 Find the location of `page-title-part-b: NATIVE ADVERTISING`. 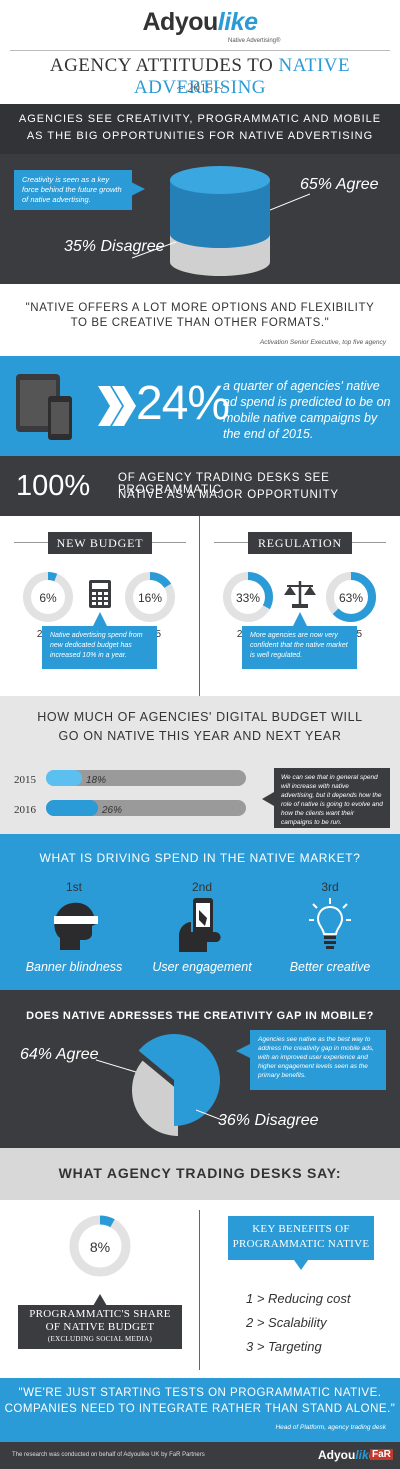

page-title-part-b: NATIVE ADVERTISING is located at coordinates (242, 76).